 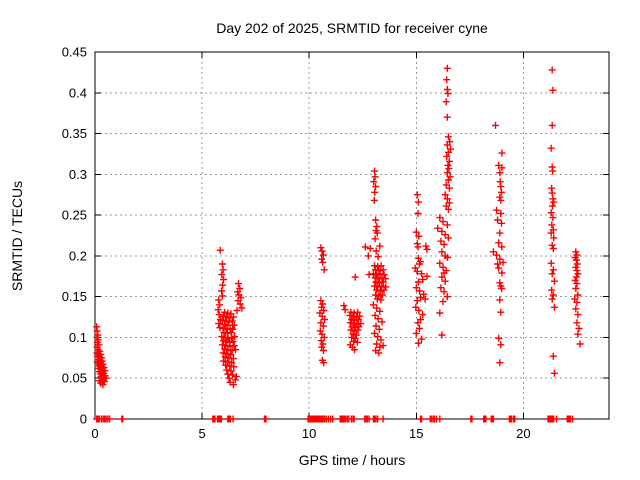 I want to click on y-axis-label: SRMTID / TECUs, so click(x=17, y=236).